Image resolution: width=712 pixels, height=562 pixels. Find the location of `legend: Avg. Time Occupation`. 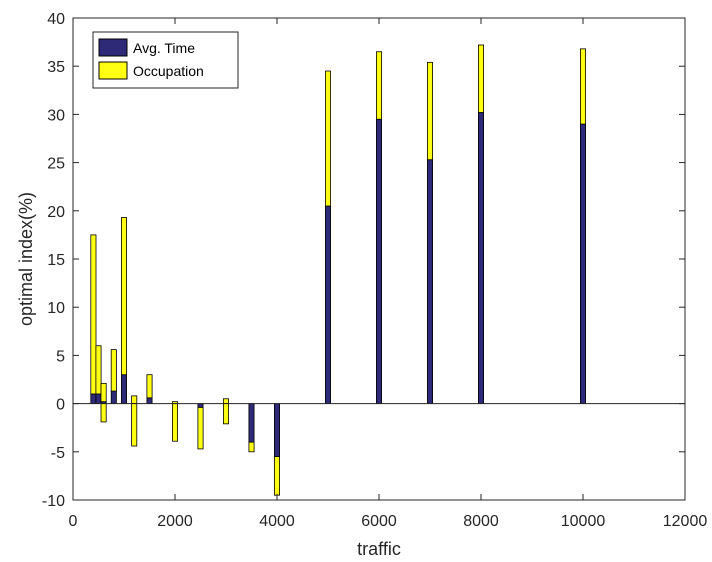

legend: Avg. Time Occupation is located at coordinates (165, 60).